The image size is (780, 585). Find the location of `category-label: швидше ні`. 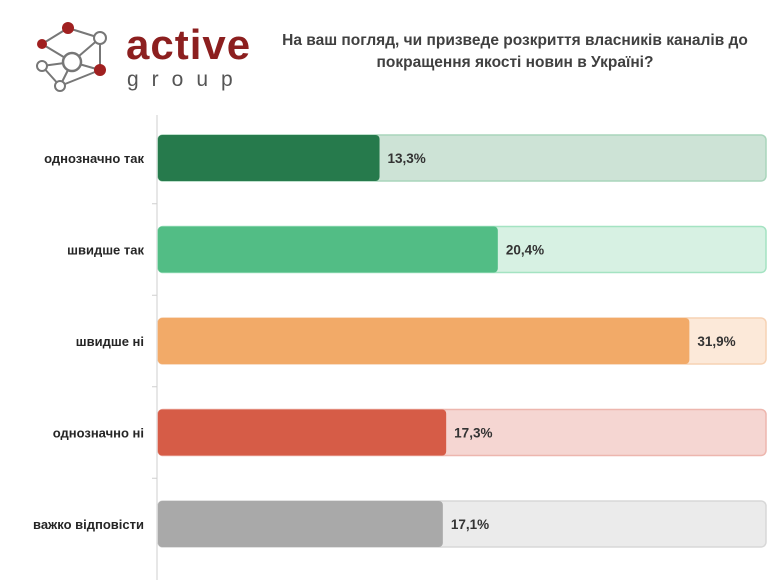

category-label: швидше ні is located at coordinates (110, 341).